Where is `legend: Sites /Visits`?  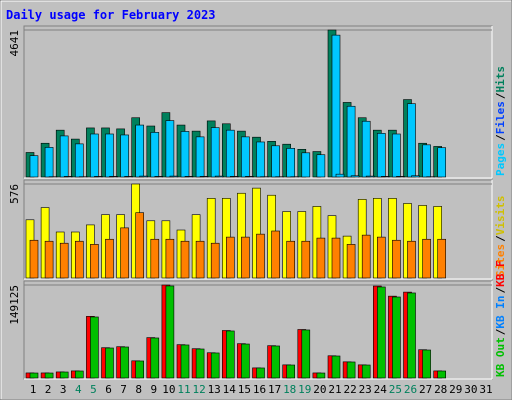 legend: Sites /Visits is located at coordinates (500, 237).